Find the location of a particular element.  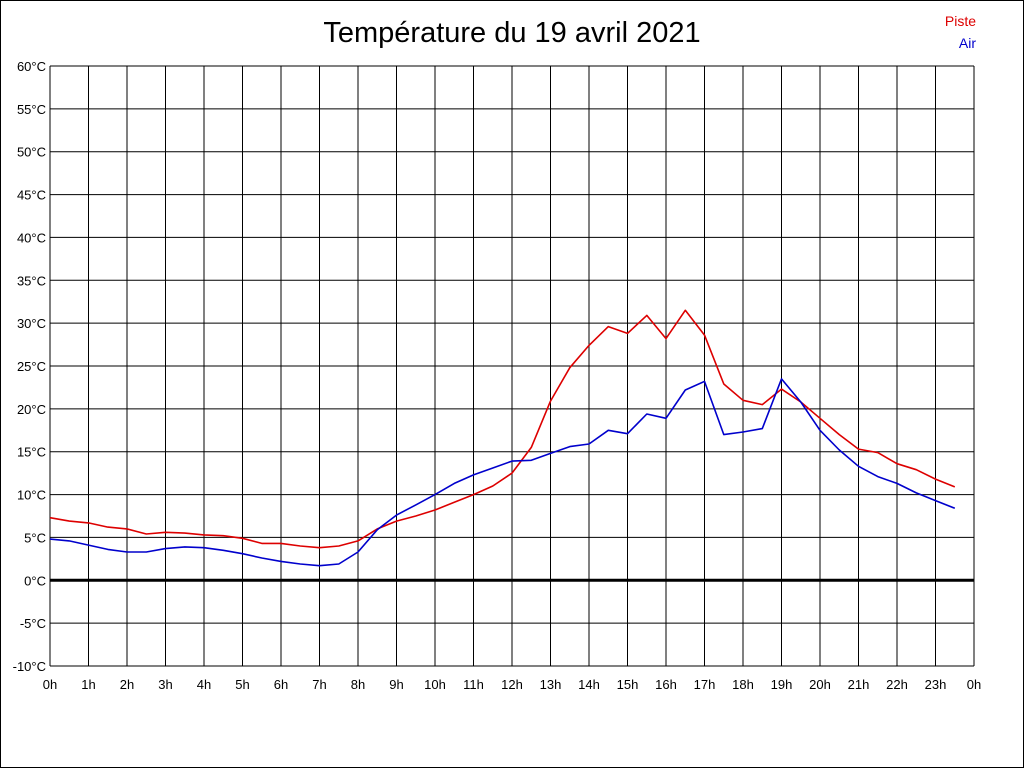

x-tick-label: 7h is located at coordinates (319, 684).